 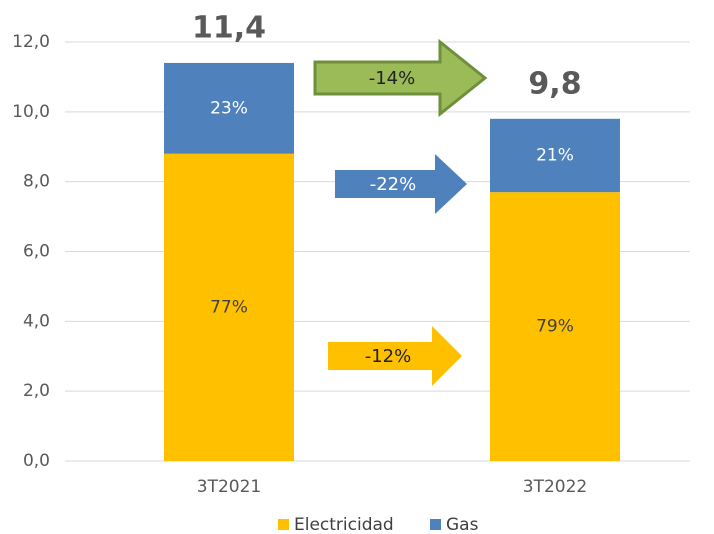 What do you see at coordinates (36, 461) in the screenshot?
I see `y-tick-label: 0,0` at bounding box center [36, 461].